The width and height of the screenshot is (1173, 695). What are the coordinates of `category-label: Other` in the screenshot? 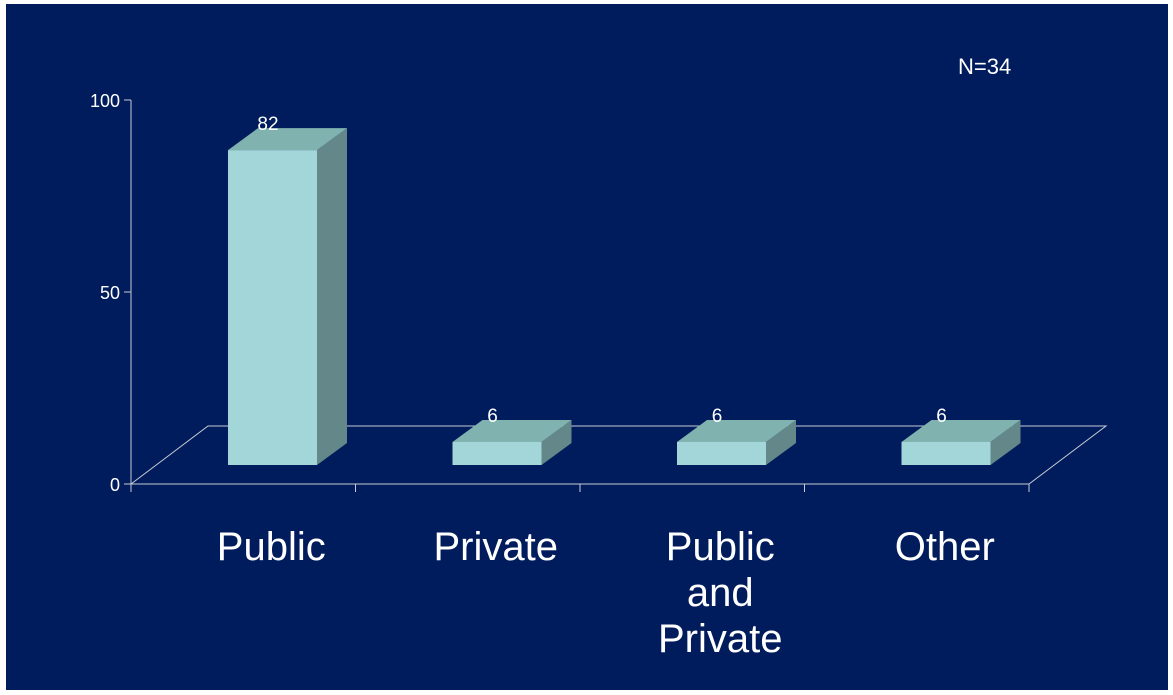 It's located at (945, 547).